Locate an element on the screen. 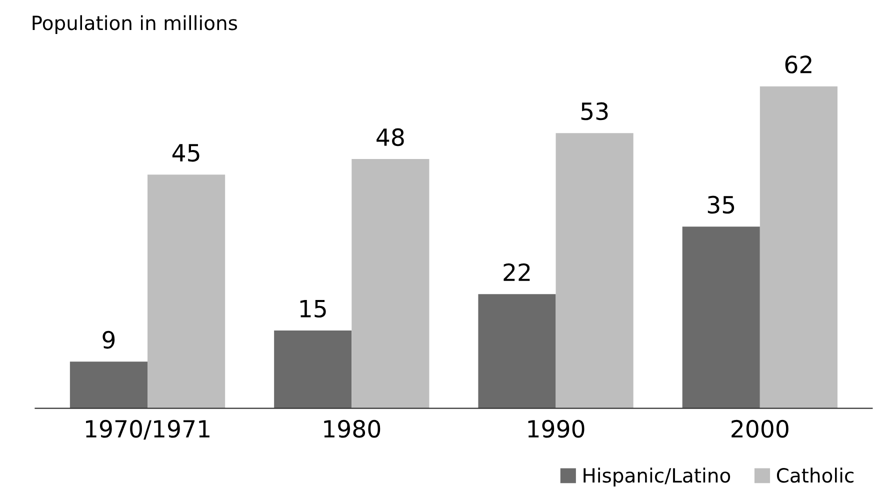  data-label: 35 is located at coordinates (721, 205).